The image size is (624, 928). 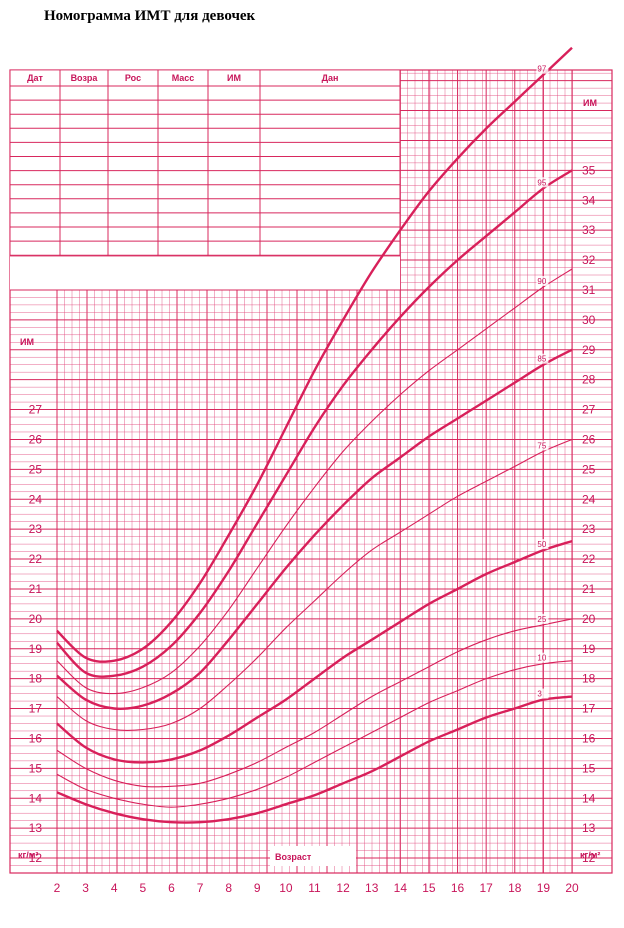 What do you see at coordinates (401, 888) in the screenshot?
I see `x-tick-label: 14` at bounding box center [401, 888].